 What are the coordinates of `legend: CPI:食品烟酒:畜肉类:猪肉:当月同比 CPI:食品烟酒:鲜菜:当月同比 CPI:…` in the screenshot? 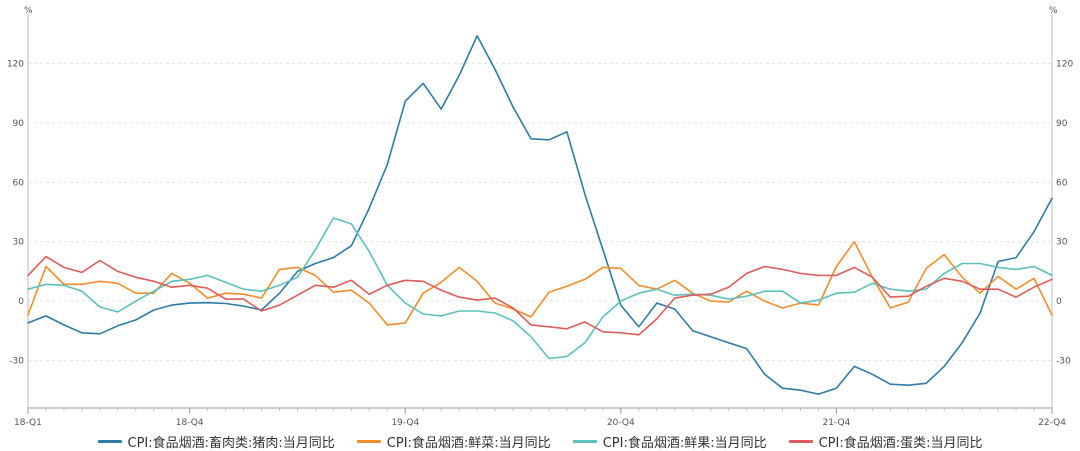 It's located at (540, 441).